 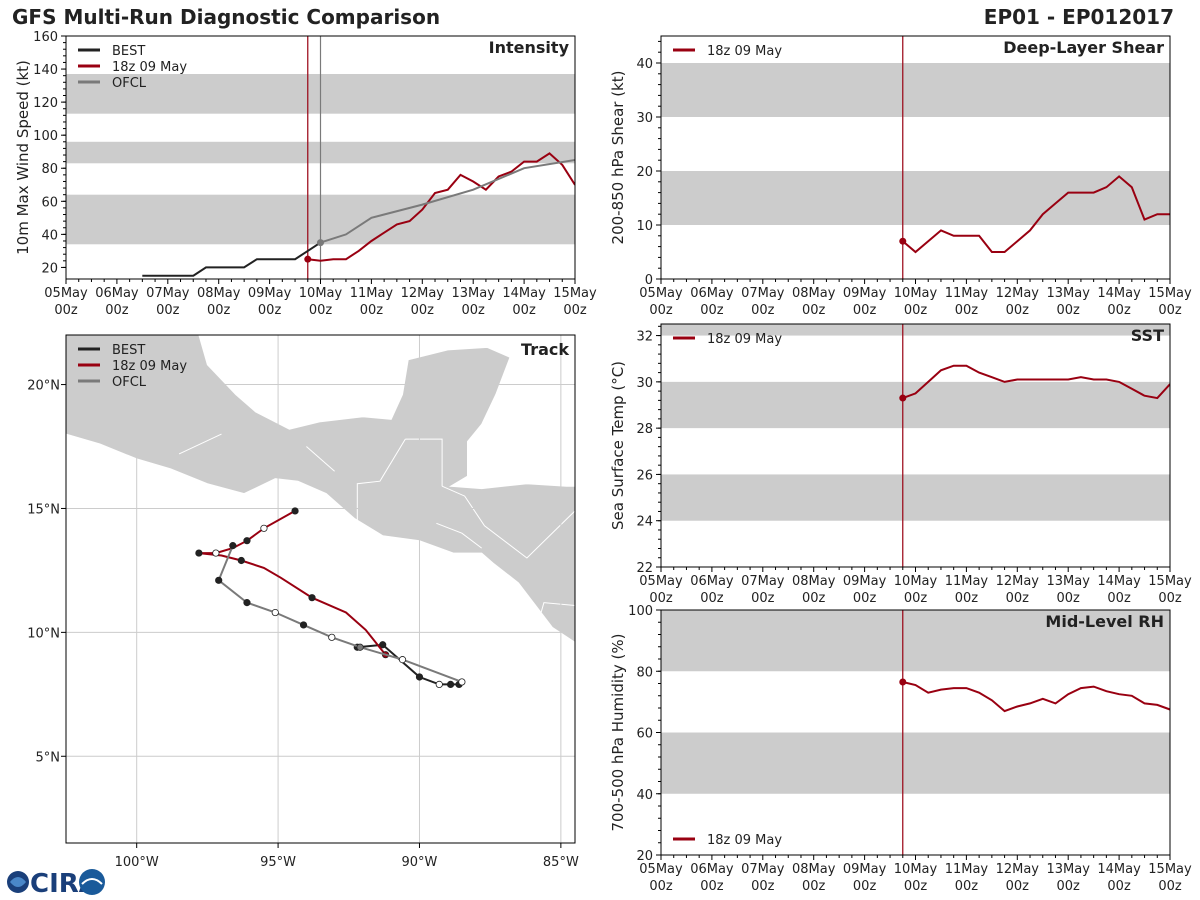 I want to click on series-line-18z-09-may, so click(x=1036, y=697).